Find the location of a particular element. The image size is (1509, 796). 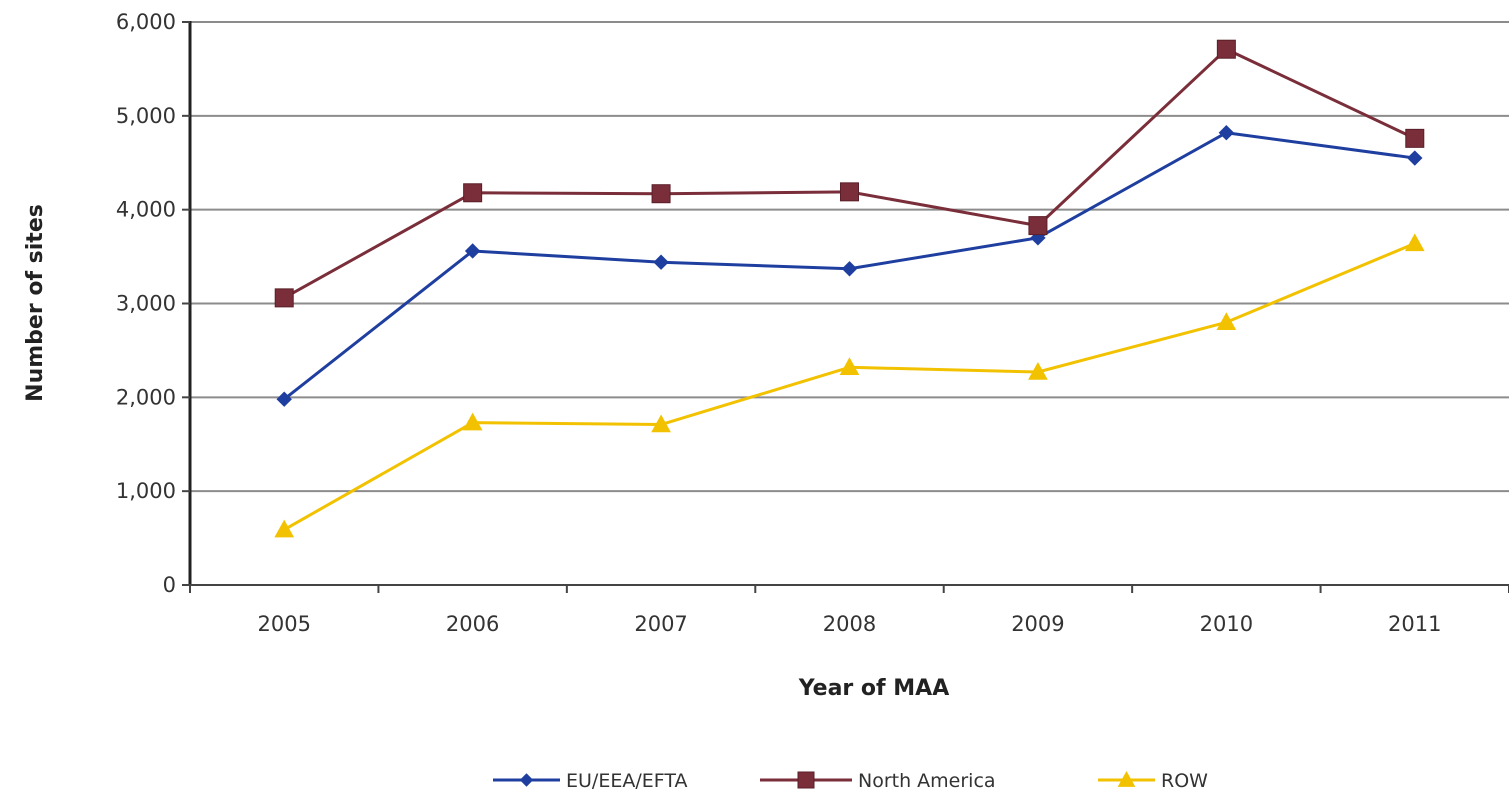

legend-item-2: ROW is located at coordinates (1153, 781).